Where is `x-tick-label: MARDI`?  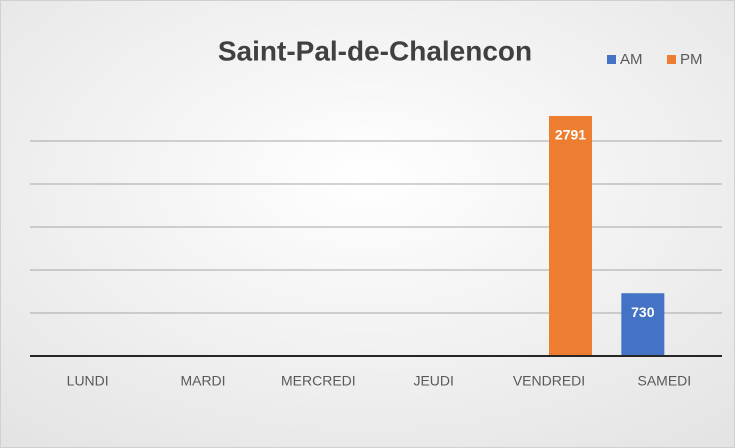 x-tick-label: MARDI is located at coordinates (202, 381).